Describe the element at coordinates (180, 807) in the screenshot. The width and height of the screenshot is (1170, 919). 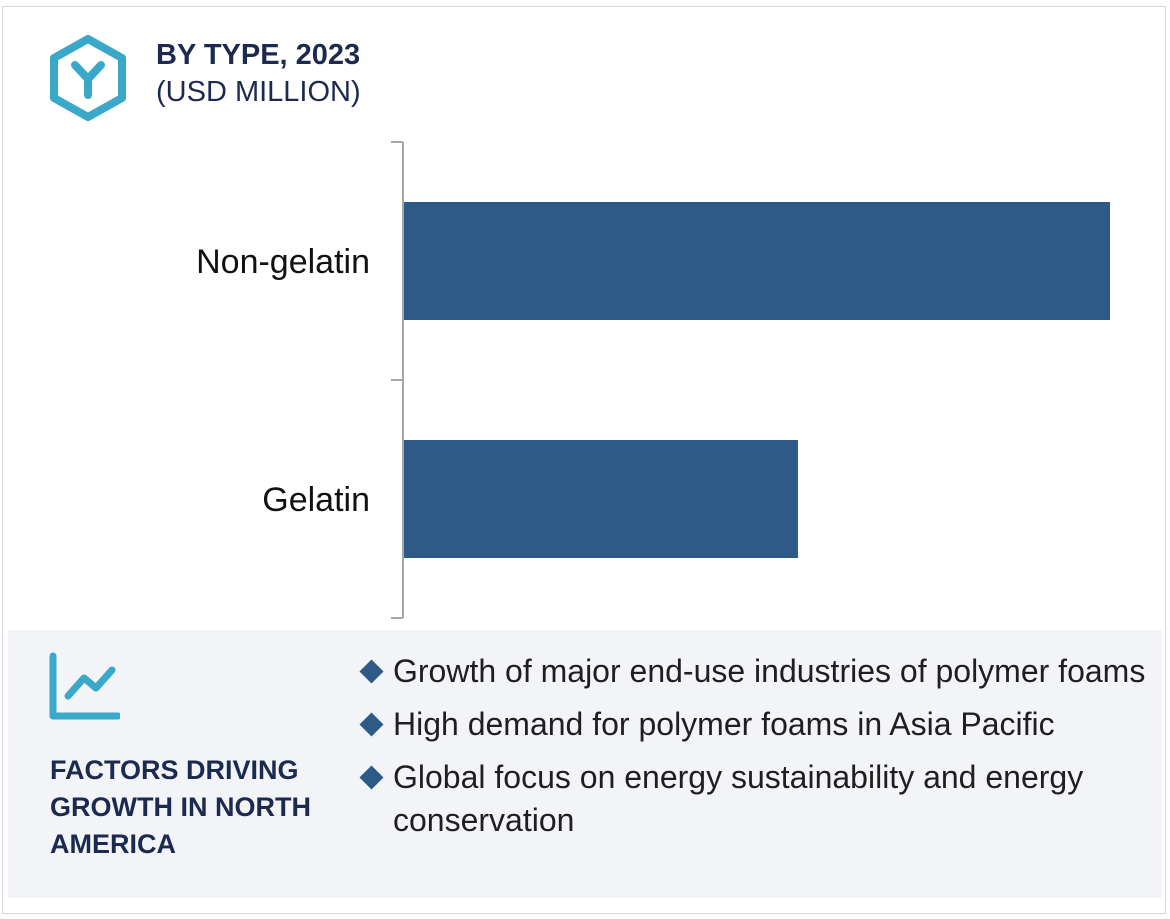
I see `factors-heading: FACTORS DRIVING GROWTH IN NORTH AMERICA` at that location.